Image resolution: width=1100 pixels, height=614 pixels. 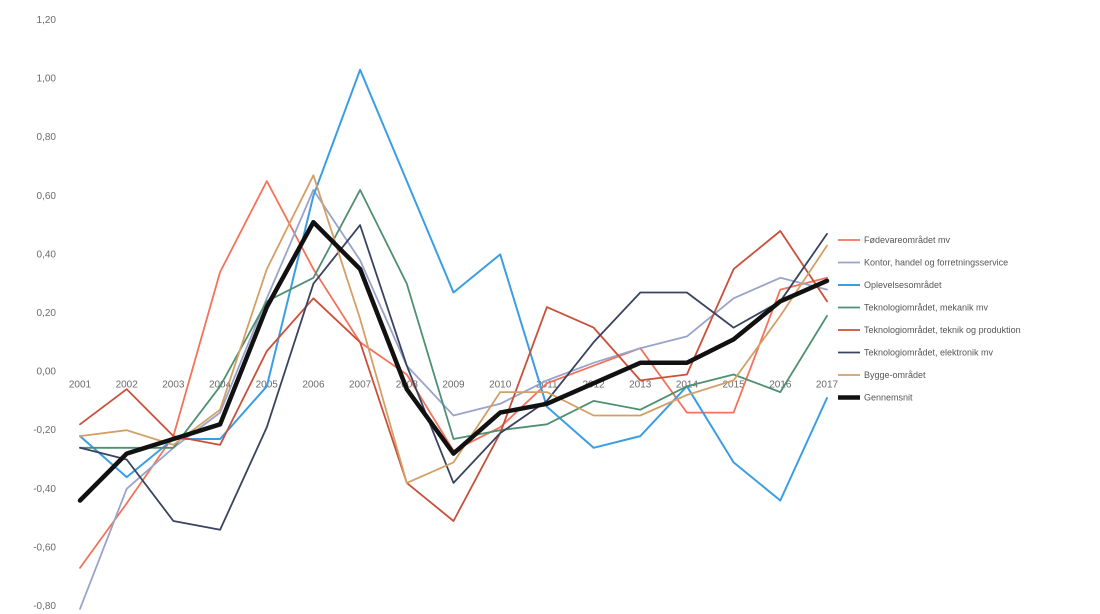 What do you see at coordinates (44, 430) in the screenshot?
I see `y-tick-label: -0,20` at bounding box center [44, 430].